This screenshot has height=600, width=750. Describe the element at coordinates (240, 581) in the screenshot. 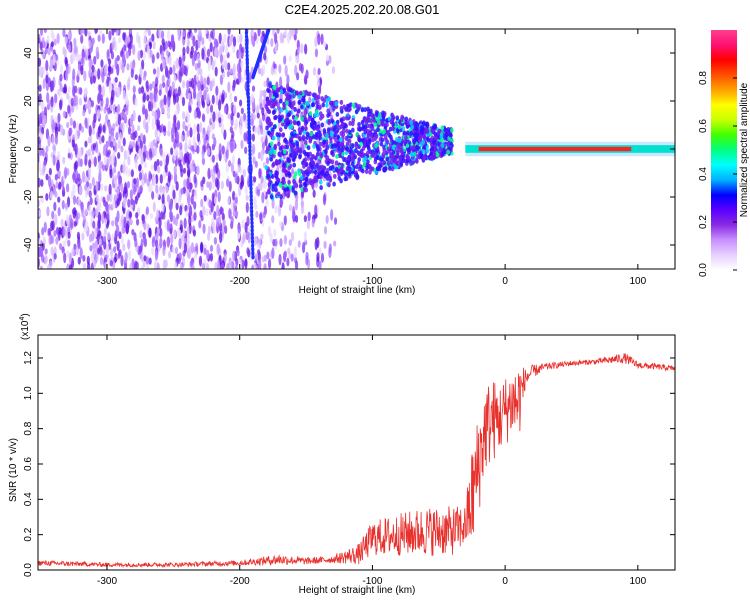

I see `x-tick-label: -200` at that location.